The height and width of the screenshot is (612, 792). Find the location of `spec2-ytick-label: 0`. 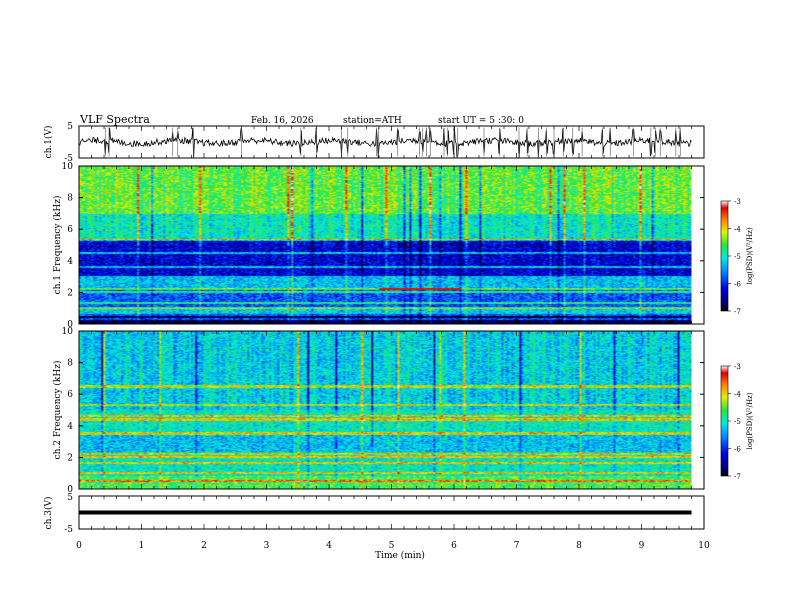

spec2-ytick-label: 0 is located at coordinates (70, 490).